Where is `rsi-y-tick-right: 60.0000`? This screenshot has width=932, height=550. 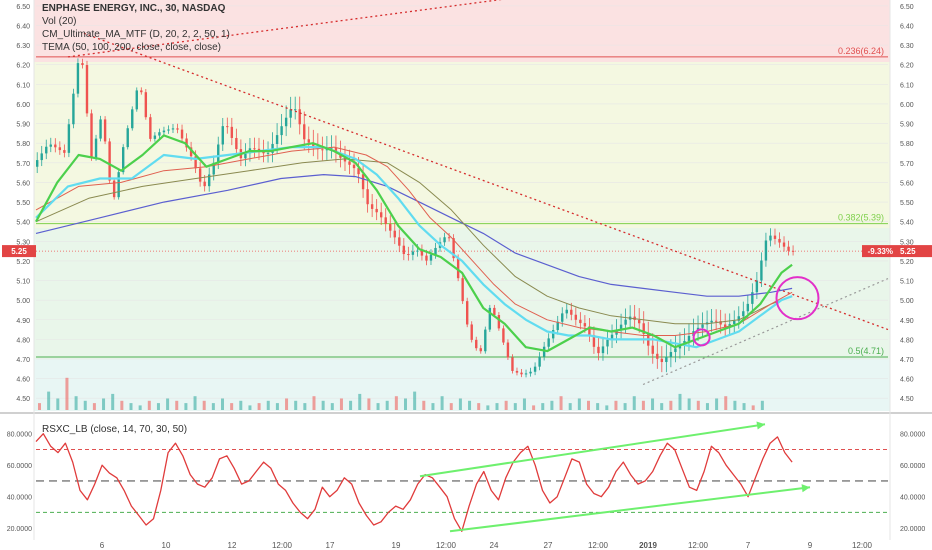 rsi-y-tick-right: 60.0000 is located at coordinates (912, 466).